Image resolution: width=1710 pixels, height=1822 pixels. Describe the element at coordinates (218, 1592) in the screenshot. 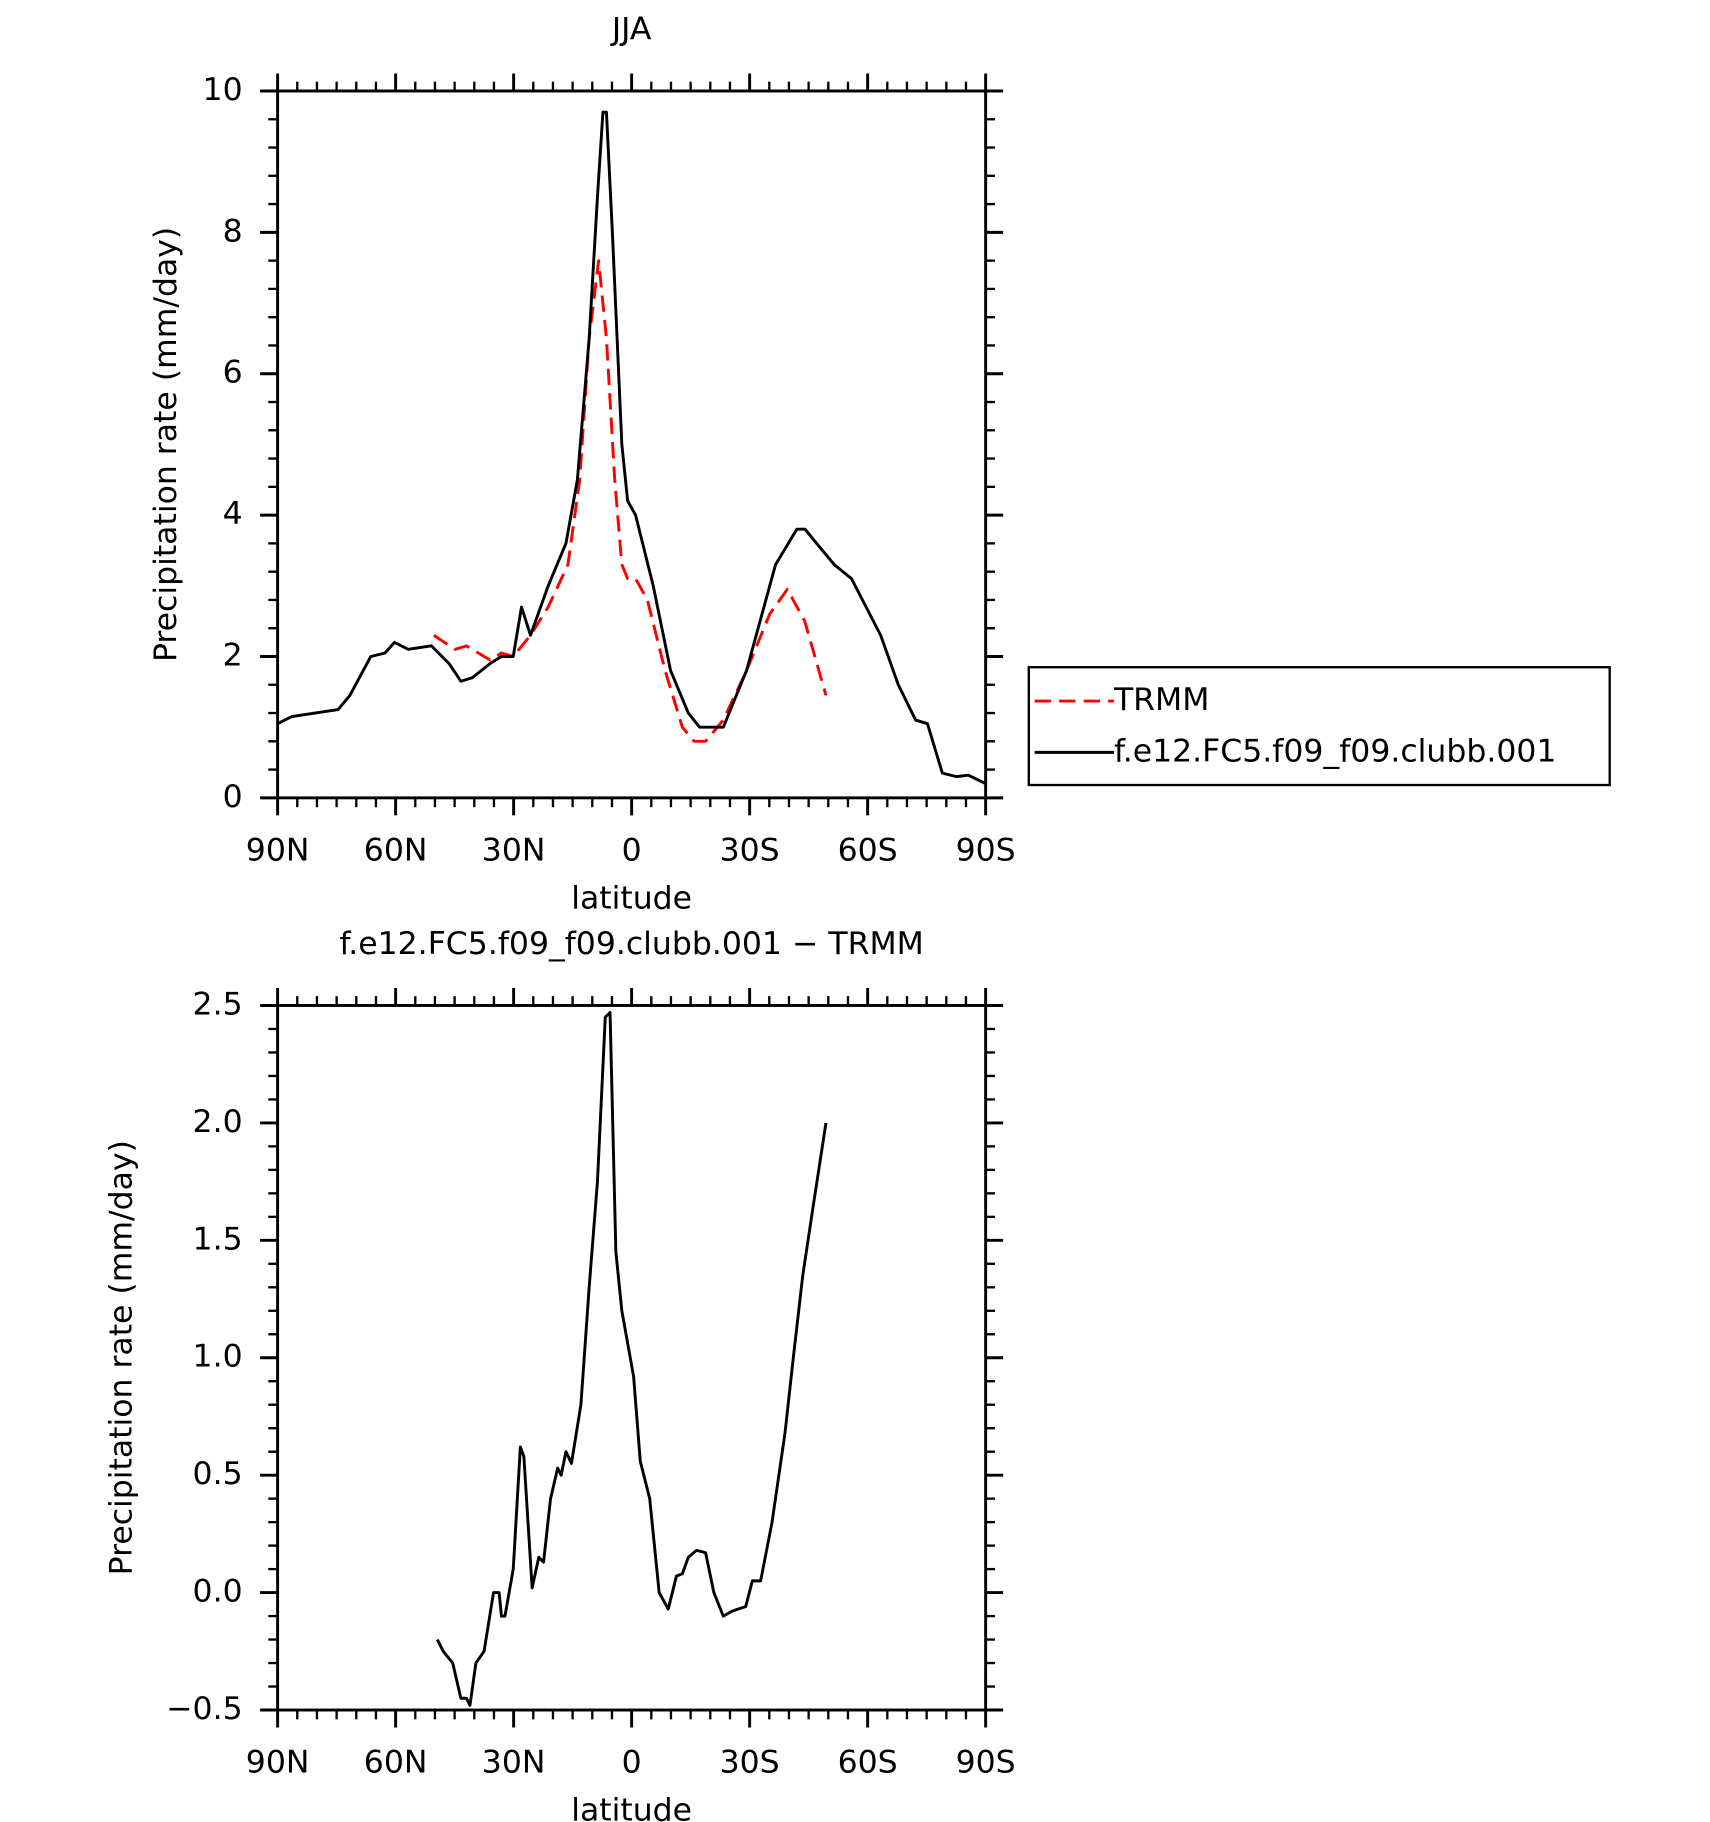

I see `y-tick-label: 0.0` at that location.